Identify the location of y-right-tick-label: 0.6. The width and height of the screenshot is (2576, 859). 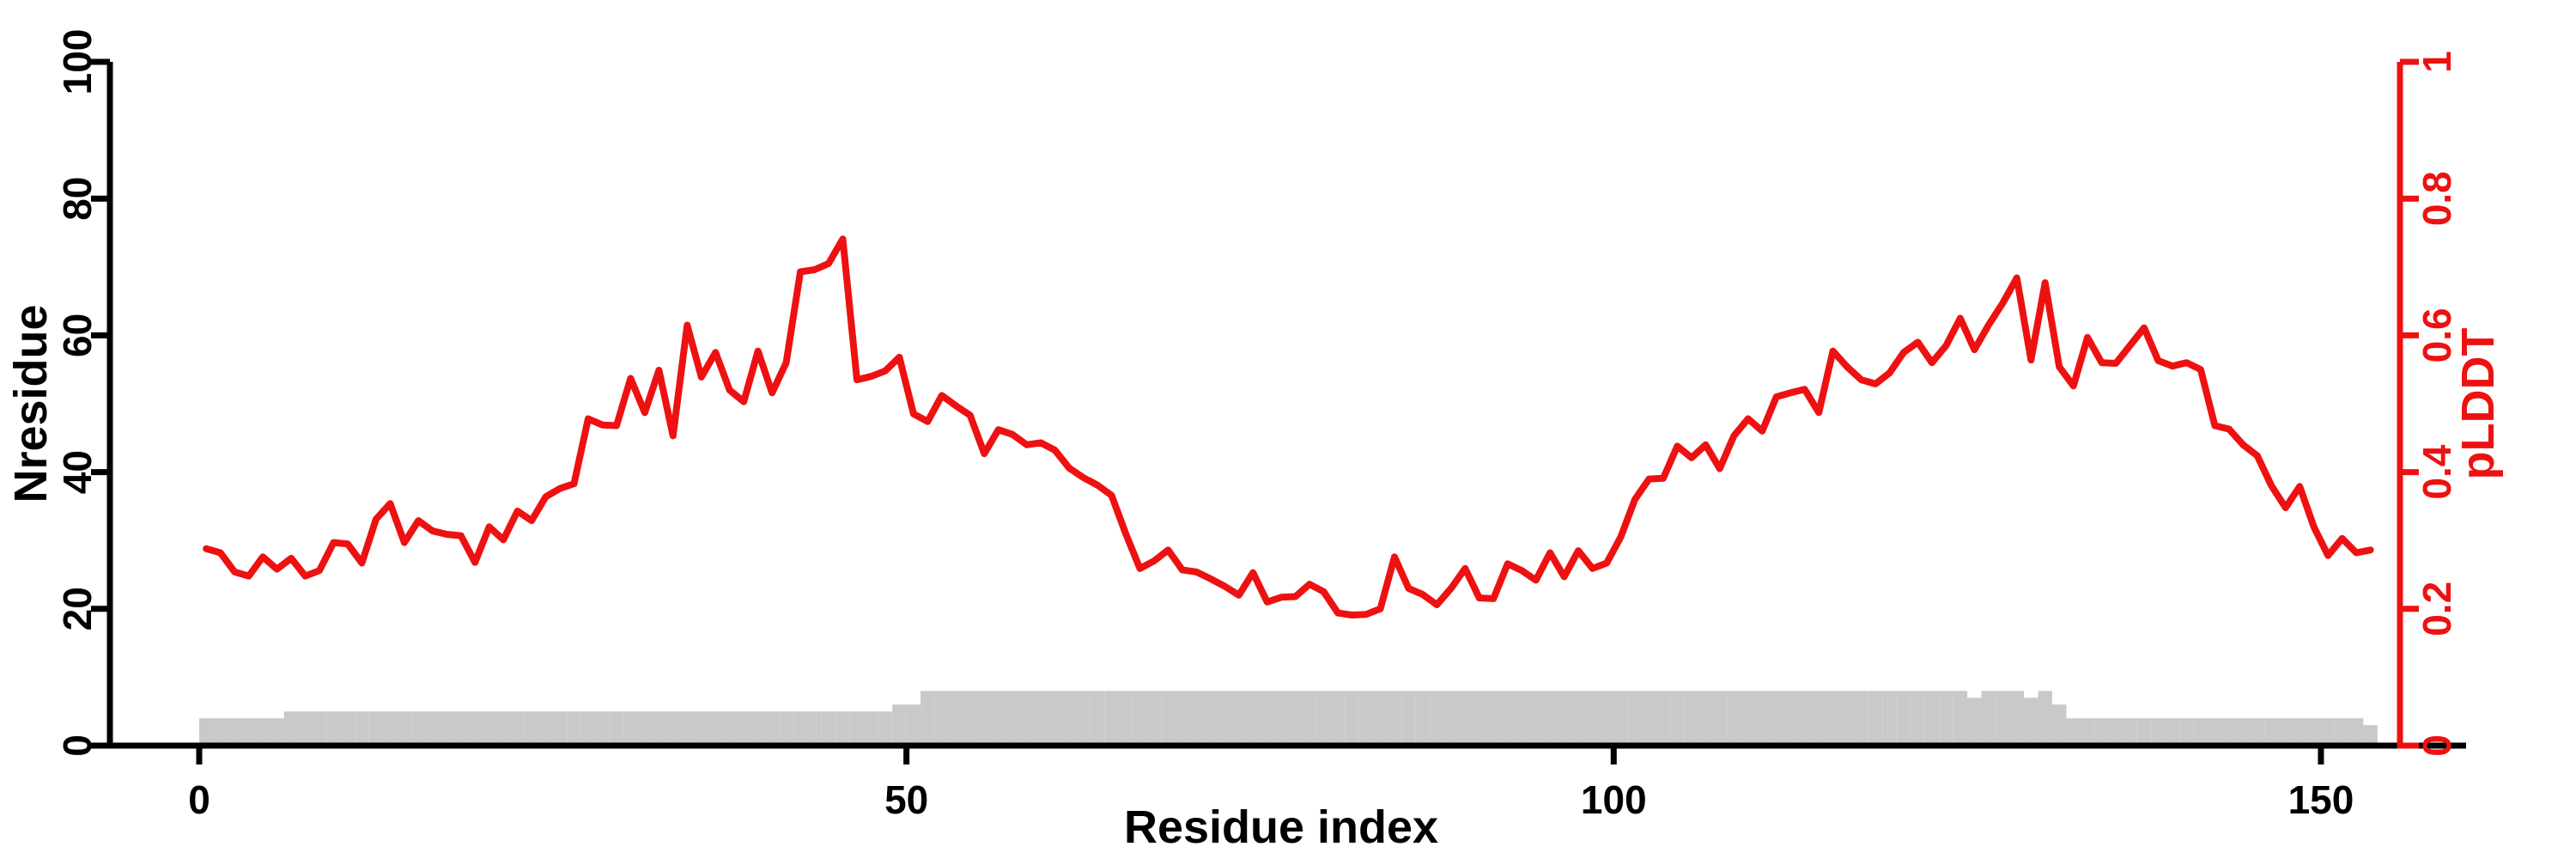
(2437, 335).